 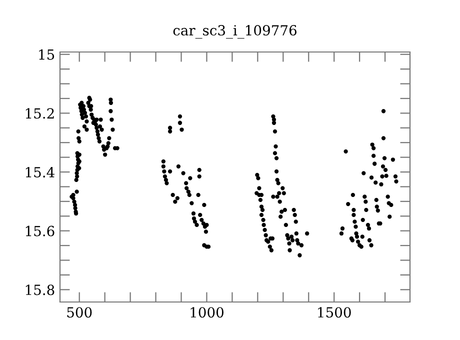 What do you see at coordinates (46, 54) in the screenshot?
I see `y-tick-label: 15` at bounding box center [46, 54].